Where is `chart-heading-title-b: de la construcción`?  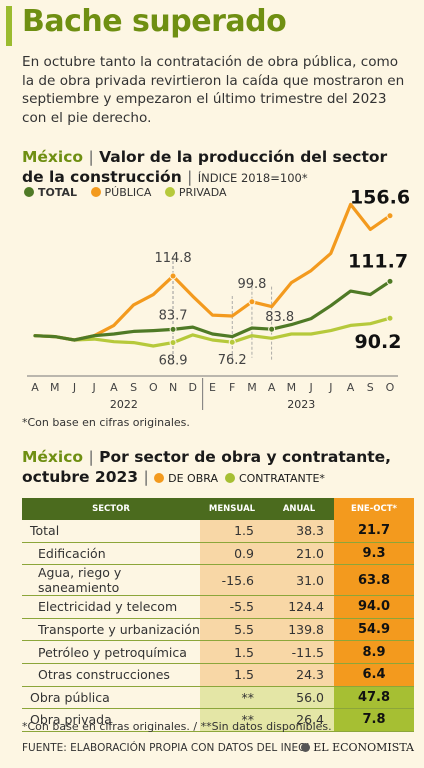 chart-heading-title-b: de la construcción is located at coordinates (102, 177).